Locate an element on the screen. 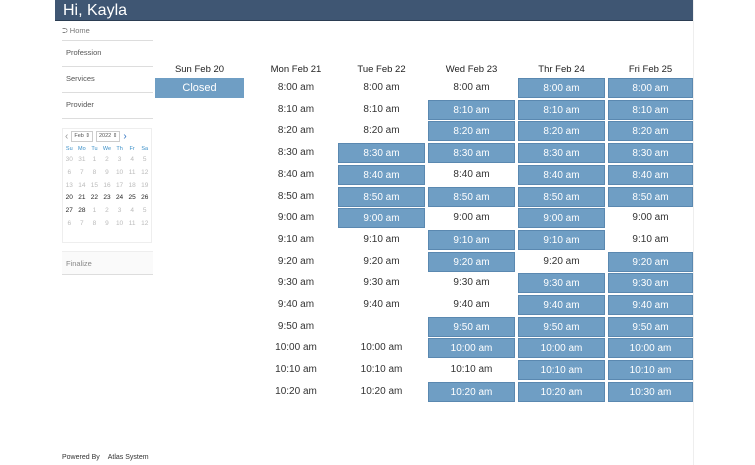 This screenshot has width=755, height=465. divider is located at coordinates (693, 232).